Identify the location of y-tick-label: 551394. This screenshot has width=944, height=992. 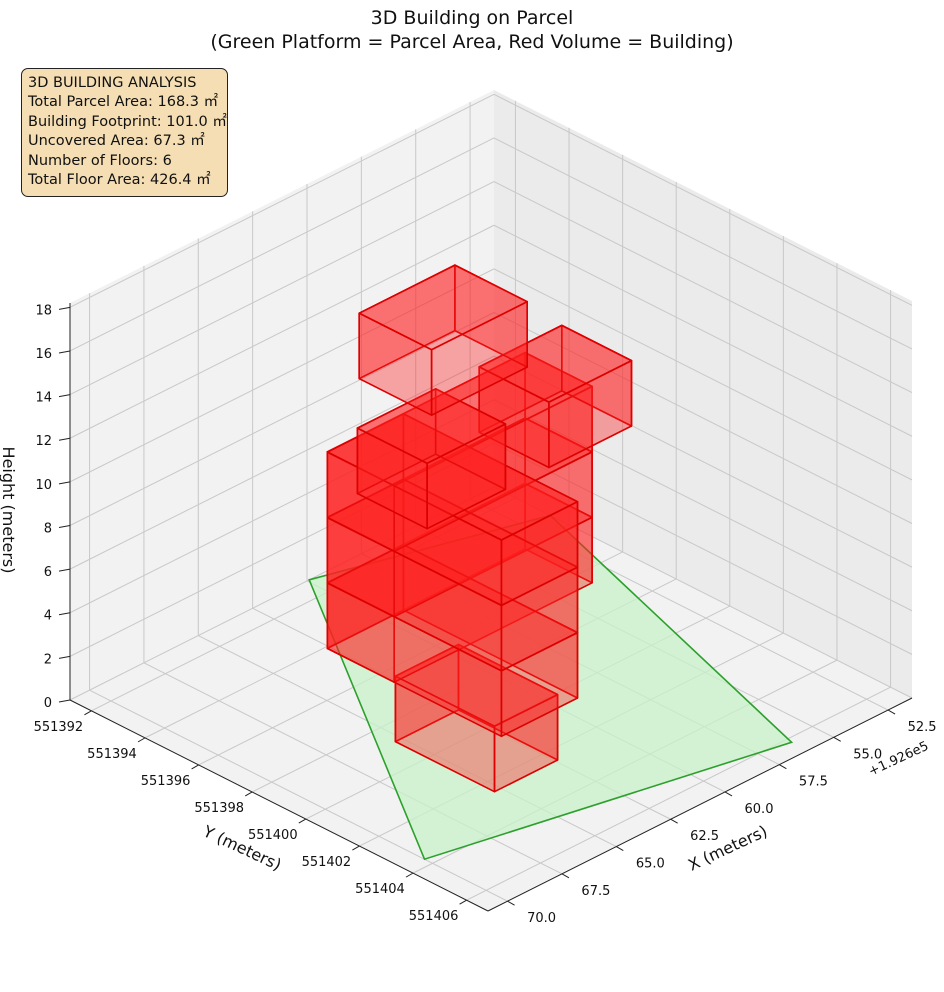
(112, 754).